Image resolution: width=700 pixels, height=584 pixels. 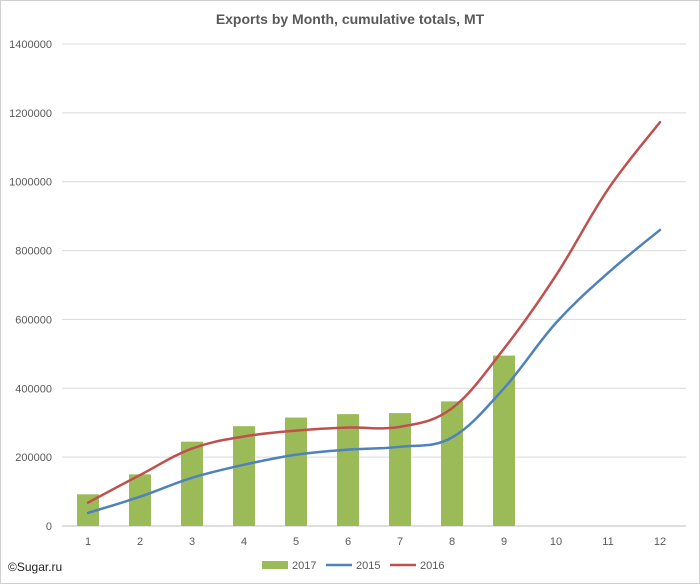 I want to click on x-tick-label: 1, so click(x=88, y=542).